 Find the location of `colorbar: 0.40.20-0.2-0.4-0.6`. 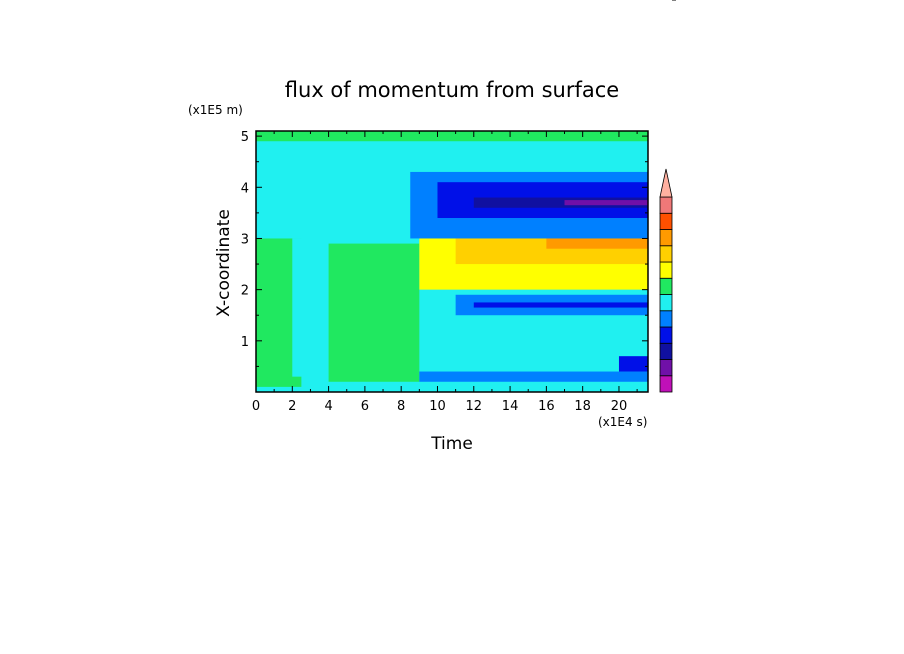

colorbar: 0.40.20-0.2-0.4-0.6 is located at coordinates (681, 196).